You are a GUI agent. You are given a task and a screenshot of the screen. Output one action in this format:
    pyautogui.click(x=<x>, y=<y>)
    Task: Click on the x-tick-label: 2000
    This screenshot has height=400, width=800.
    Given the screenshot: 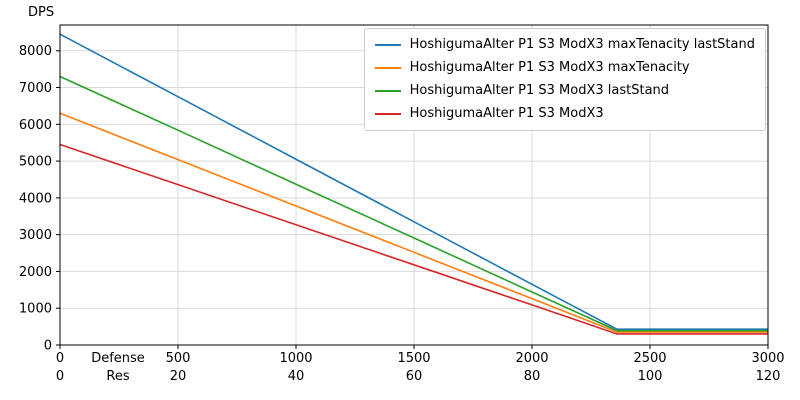 What is the action you would take?
    pyautogui.click(x=531, y=358)
    